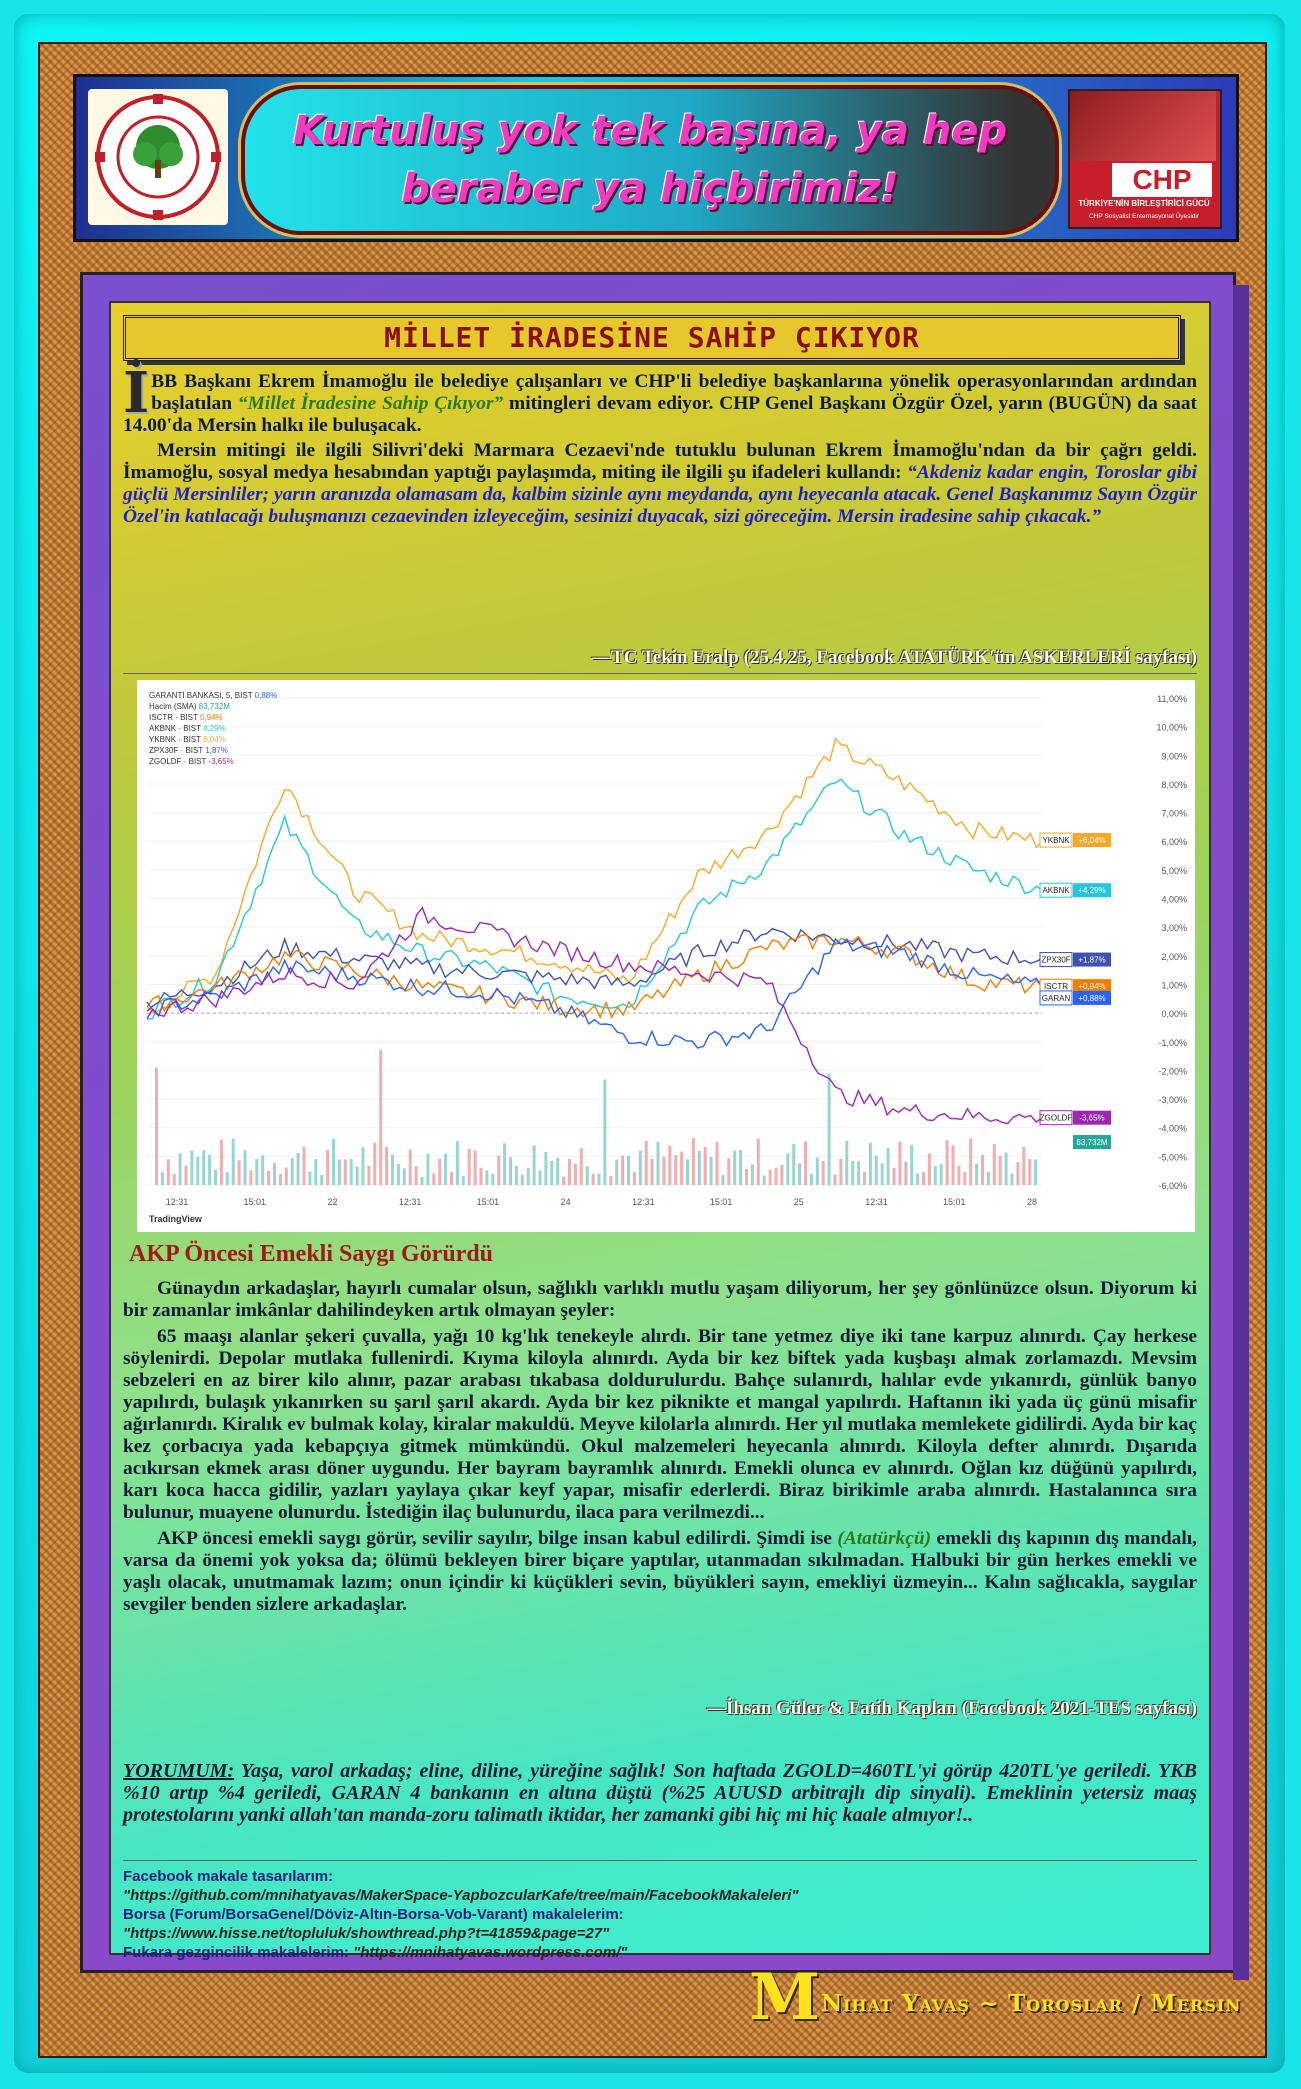  Describe the element at coordinates (254, 1202) in the screenshot. I see `x-tick-label: 15:01` at that location.